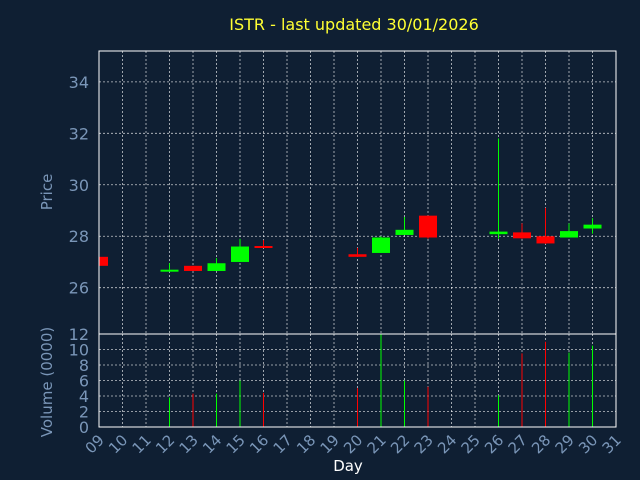  What do you see at coordinates (79, 288) in the screenshot?
I see `price-tick-label: 26` at bounding box center [79, 288].